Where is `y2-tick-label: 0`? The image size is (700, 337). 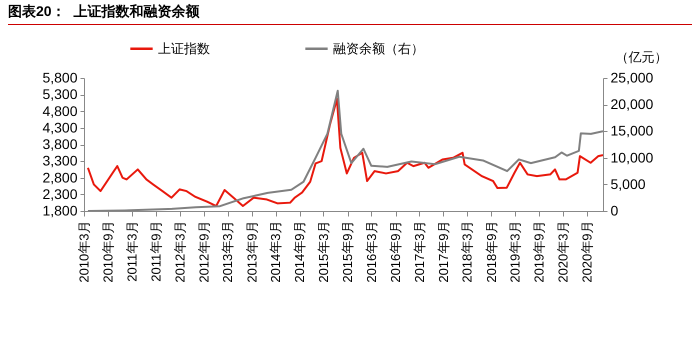 y2-tick-label: 0 is located at coordinates (614, 210).